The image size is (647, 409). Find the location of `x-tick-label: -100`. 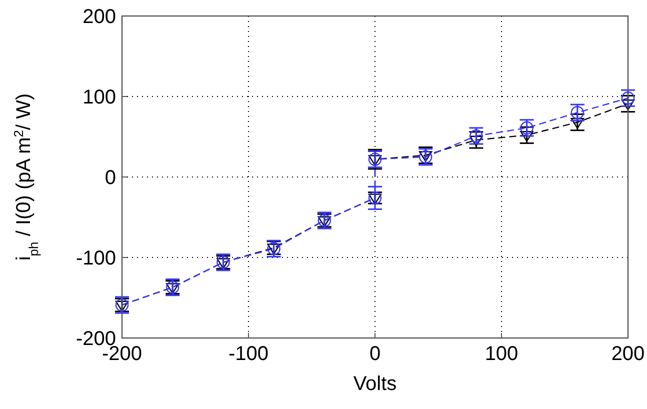

x-tick-label: -100 is located at coordinates (248, 354).